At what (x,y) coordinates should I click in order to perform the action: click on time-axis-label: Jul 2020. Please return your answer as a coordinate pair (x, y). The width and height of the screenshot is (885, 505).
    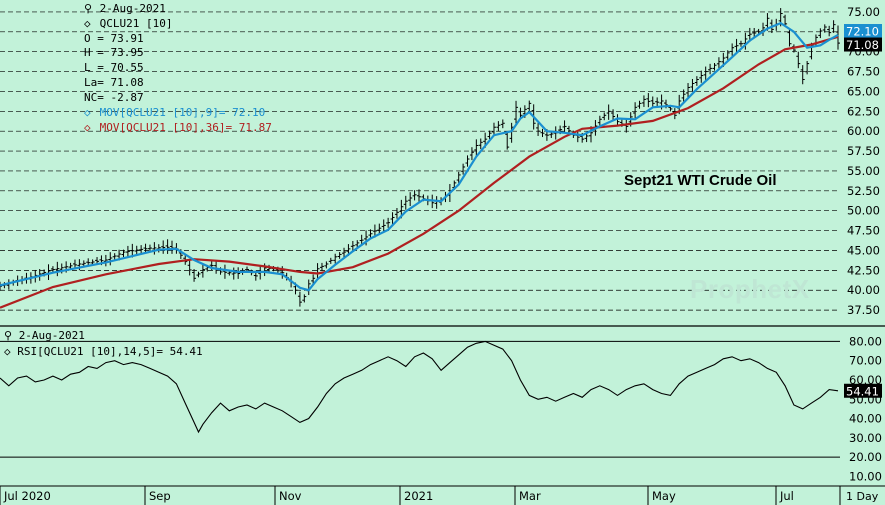
    Looking at the image, I should click on (27, 496).